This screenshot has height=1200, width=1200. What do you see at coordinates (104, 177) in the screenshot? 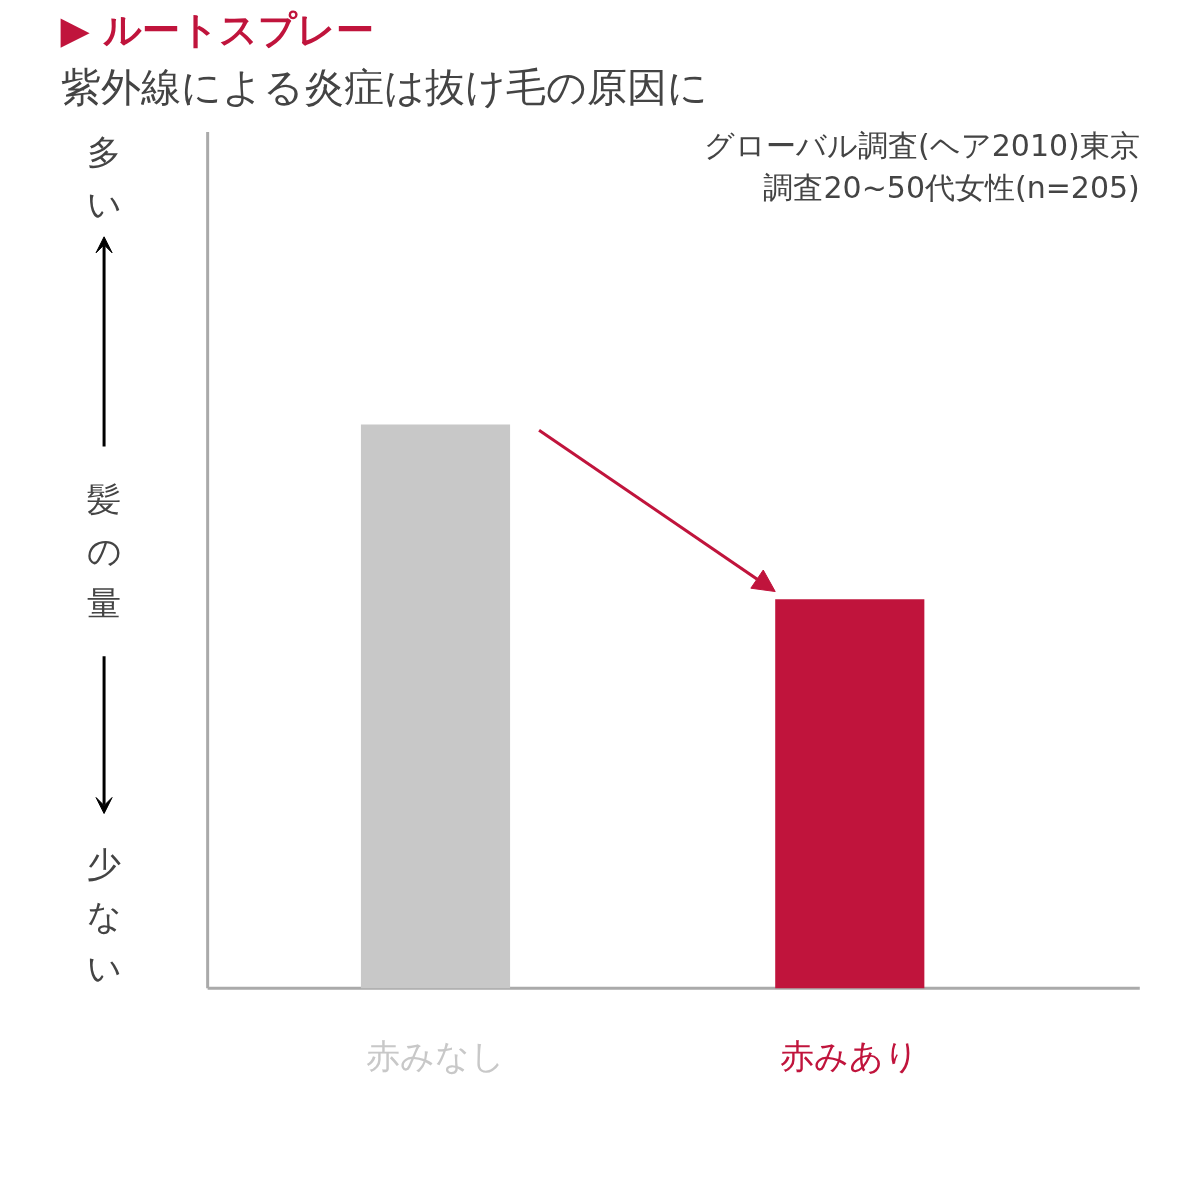
I see `text: 多い` at bounding box center [104, 177].